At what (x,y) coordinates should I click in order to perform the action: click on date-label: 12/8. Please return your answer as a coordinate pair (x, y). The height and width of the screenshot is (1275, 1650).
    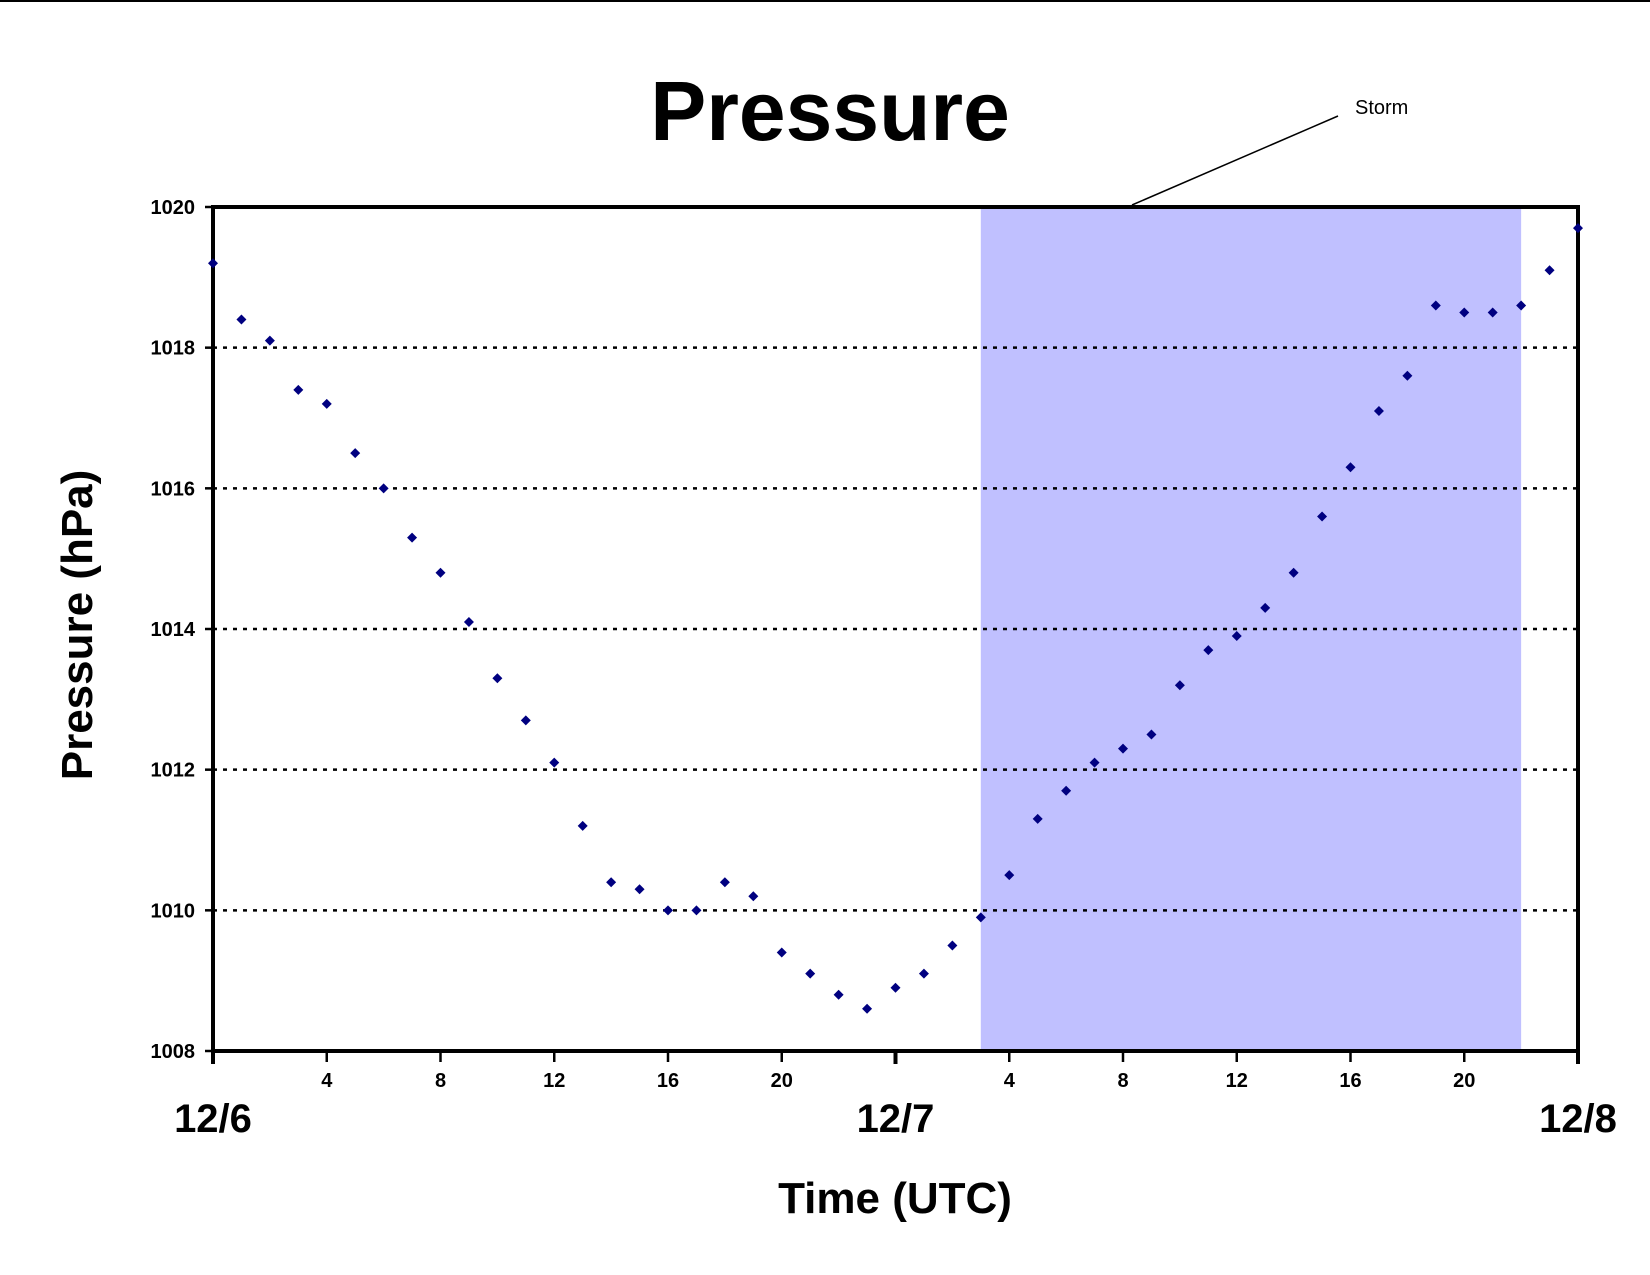
    Looking at the image, I should click on (1578, 1119).